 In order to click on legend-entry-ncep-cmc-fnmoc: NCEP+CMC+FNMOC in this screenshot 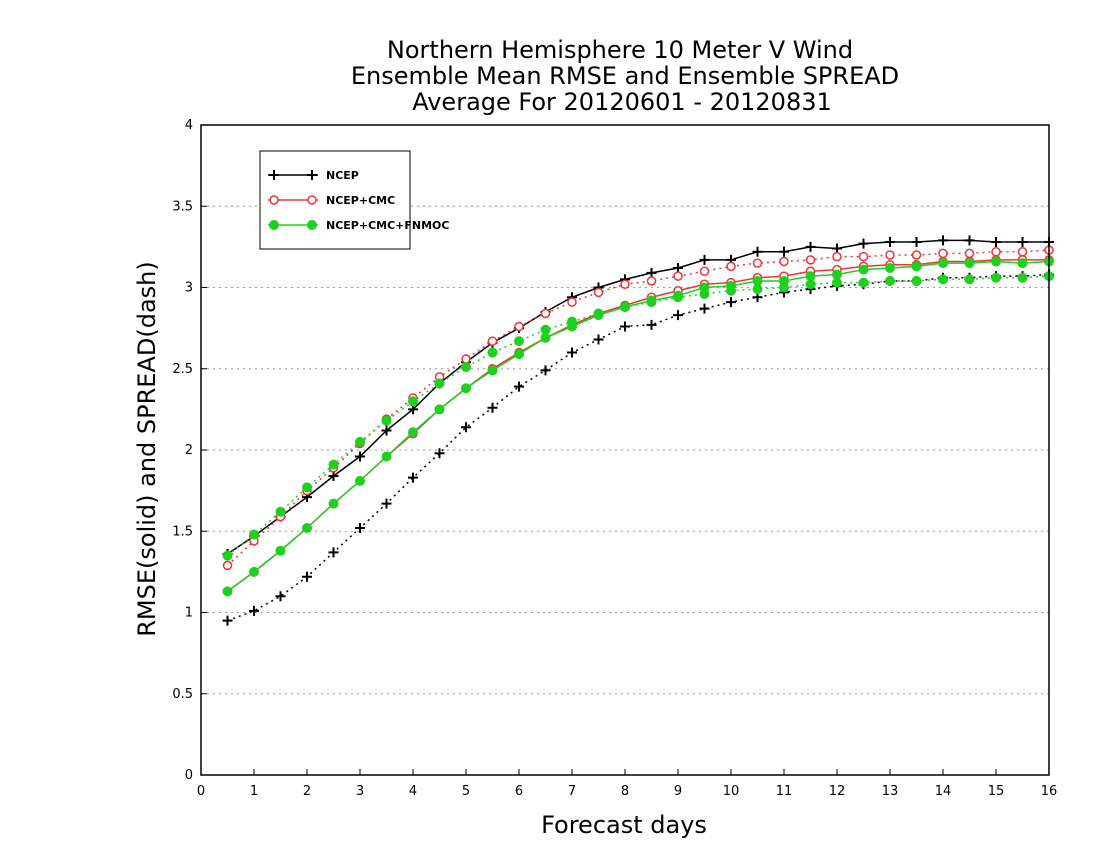, I will do `click(358, 225)`.